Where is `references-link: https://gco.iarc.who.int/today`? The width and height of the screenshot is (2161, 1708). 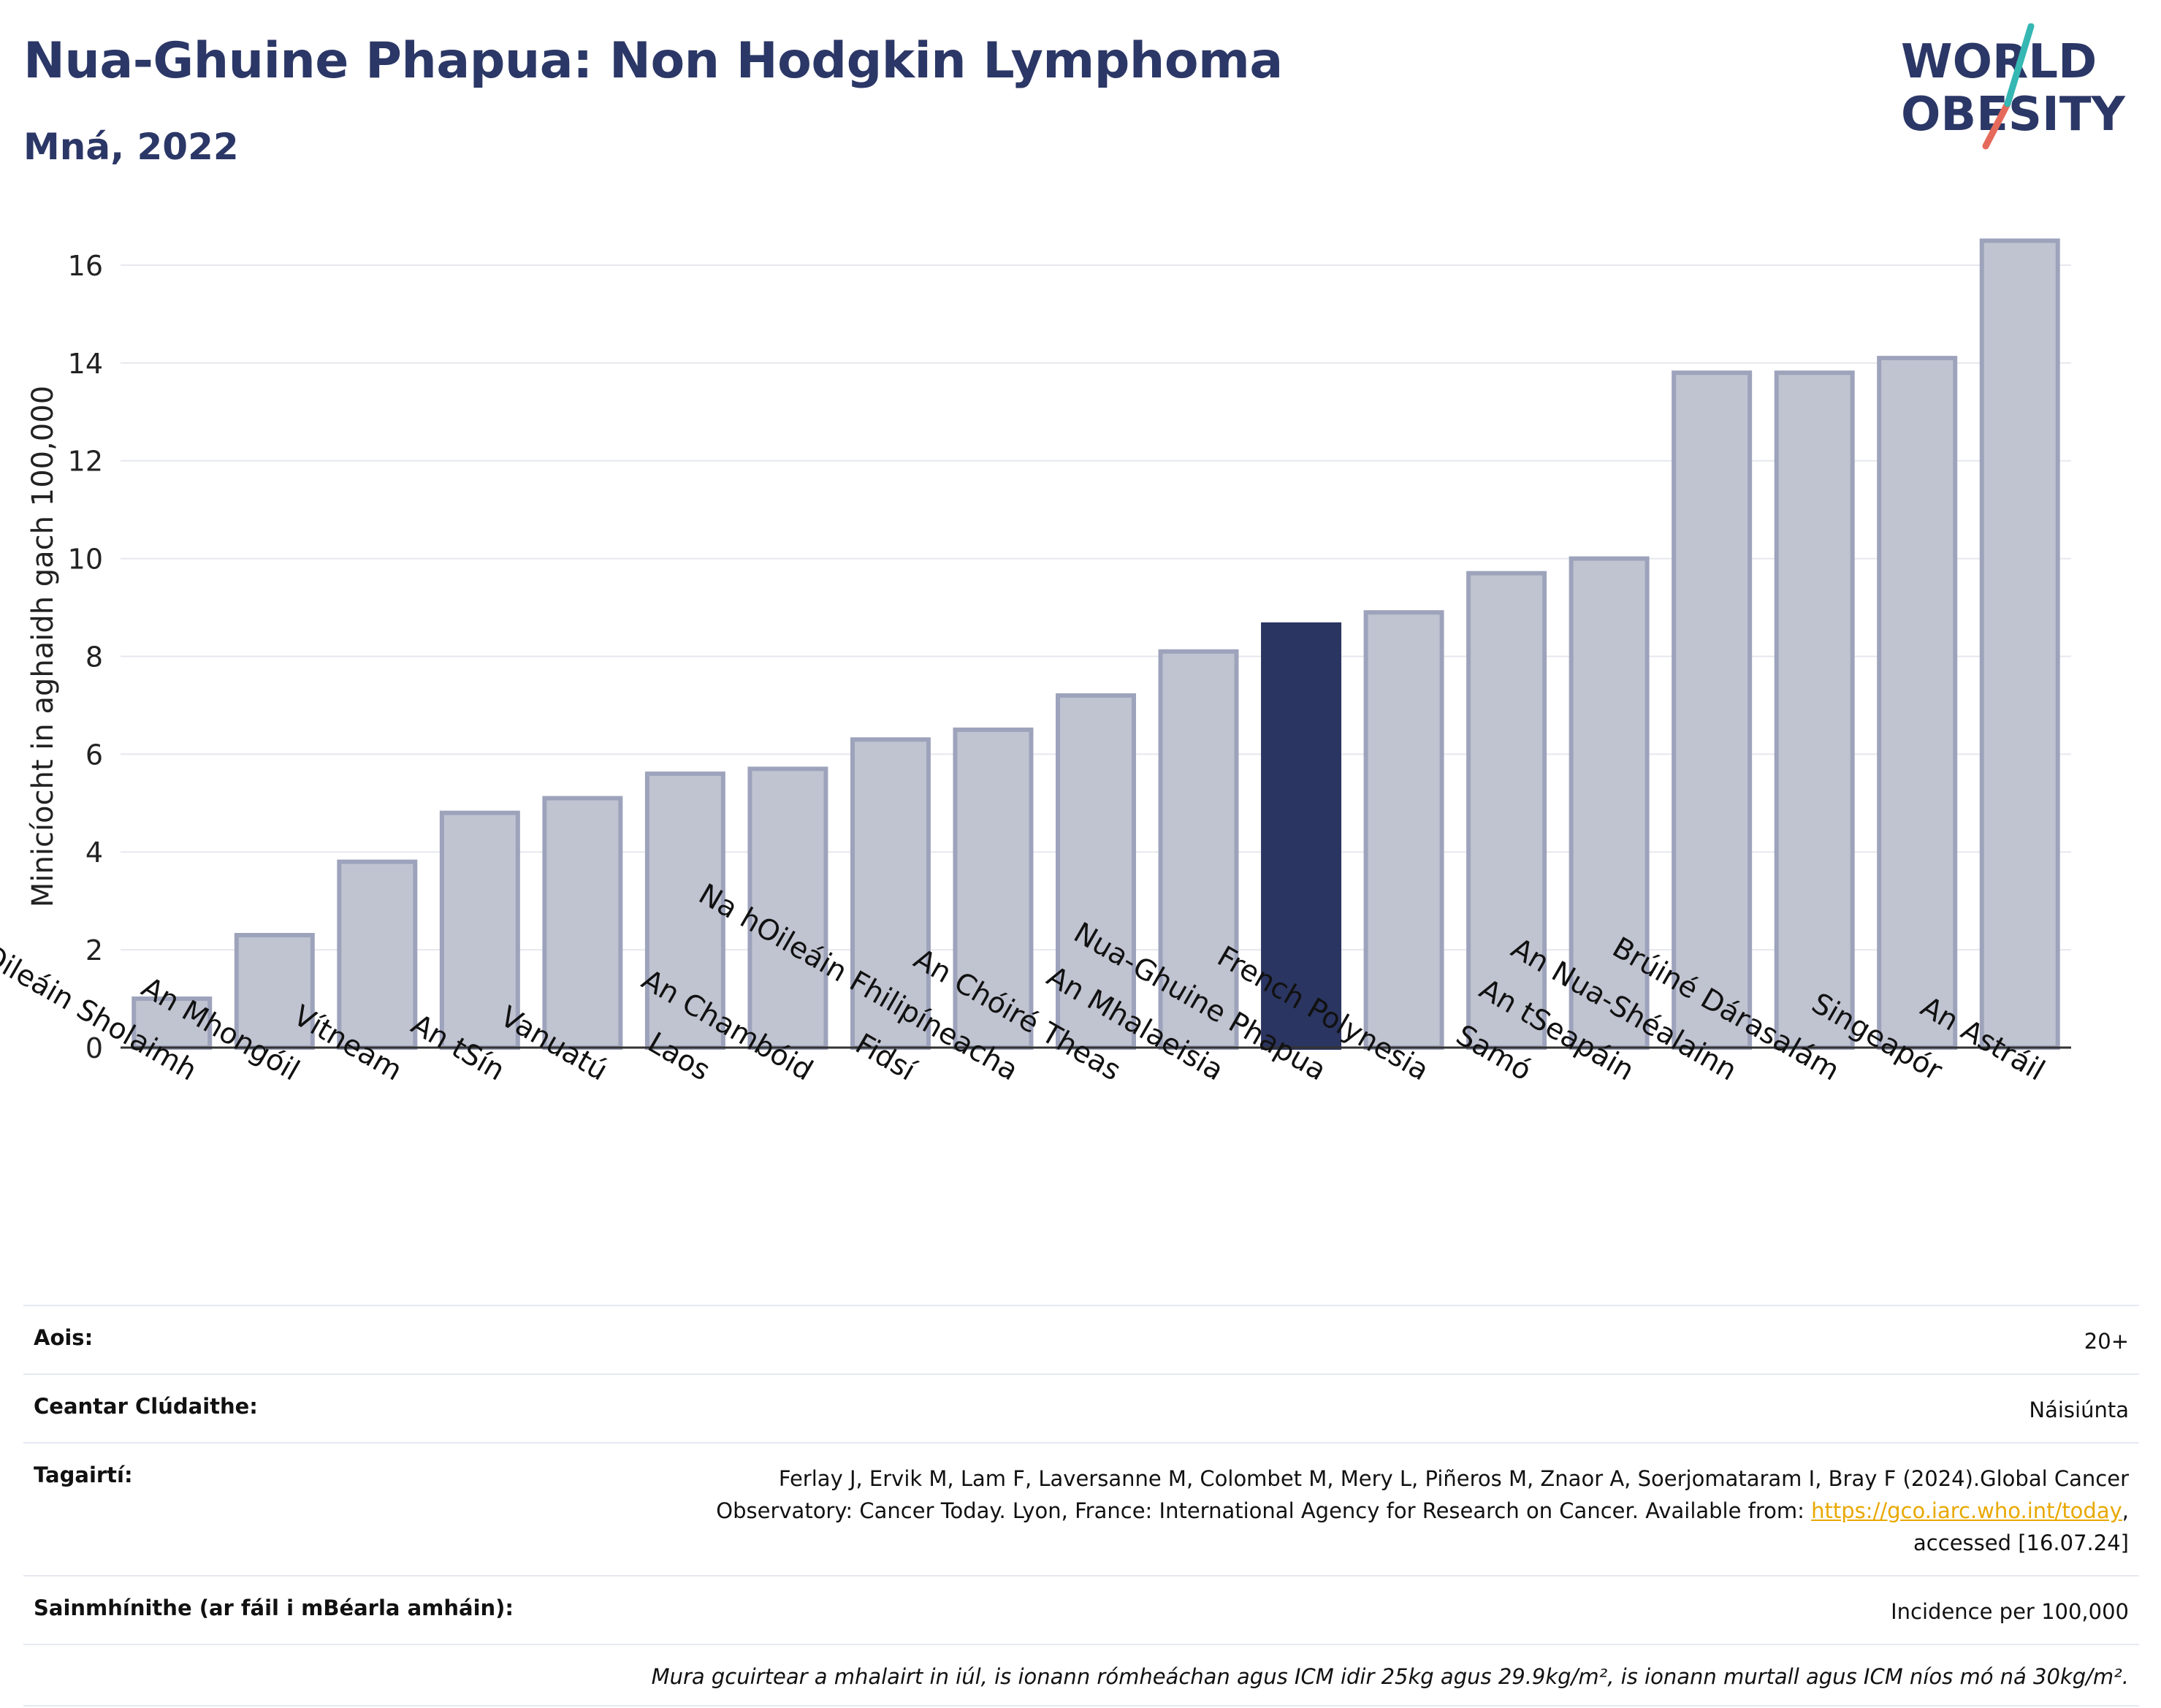 references-link: https://gco.iarc.who.int/today is located at coordinates (1966, 1511).